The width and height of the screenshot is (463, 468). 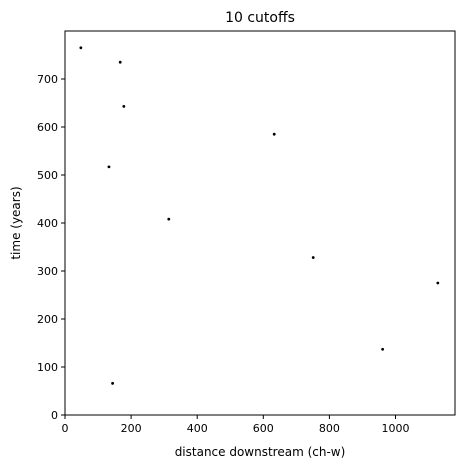 What do you see at coordinates (47, 79) in the screenshot?
I see `y-tick-label: 700` at bounding box center [47, 79].